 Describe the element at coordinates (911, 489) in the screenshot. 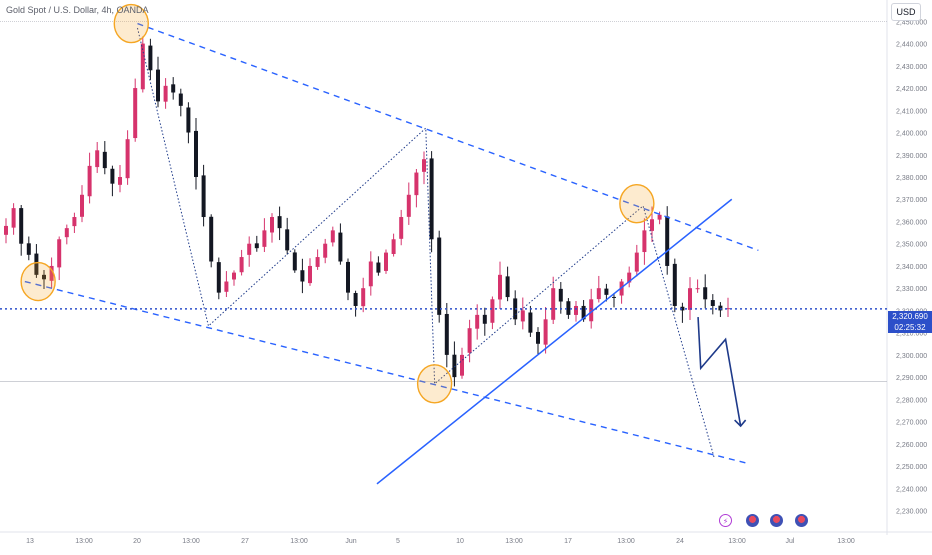

I see `price-tick-label: 2,240.000` at that location.